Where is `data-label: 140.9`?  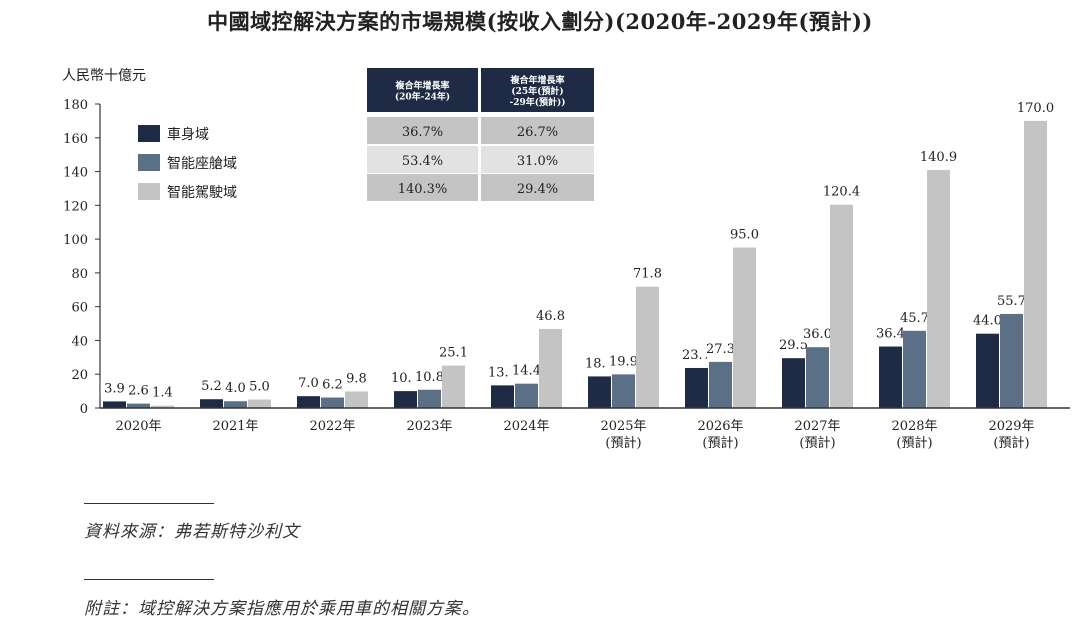
data-label: 140.9 is located at coordinates (938, 157).